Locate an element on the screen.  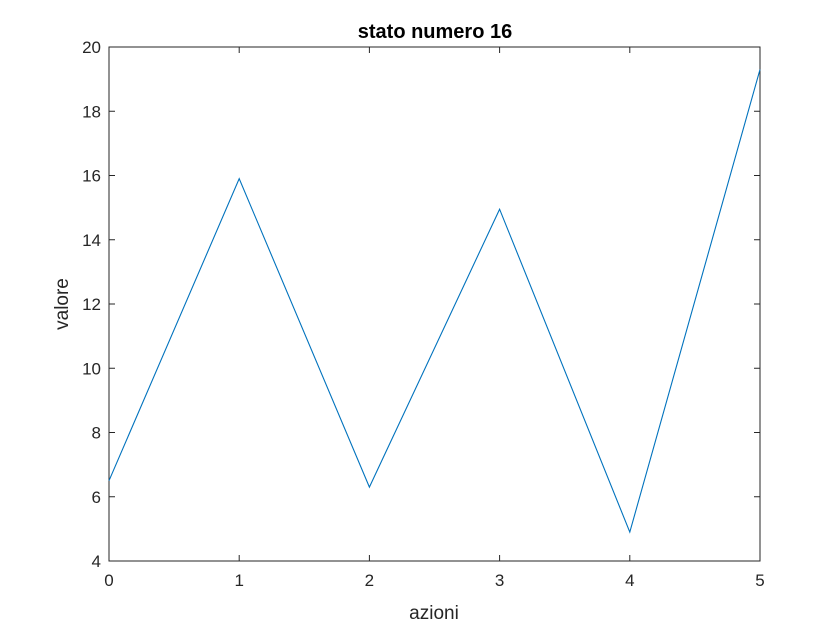
x-tick-label: 2 is located at coordinates (369, 580).